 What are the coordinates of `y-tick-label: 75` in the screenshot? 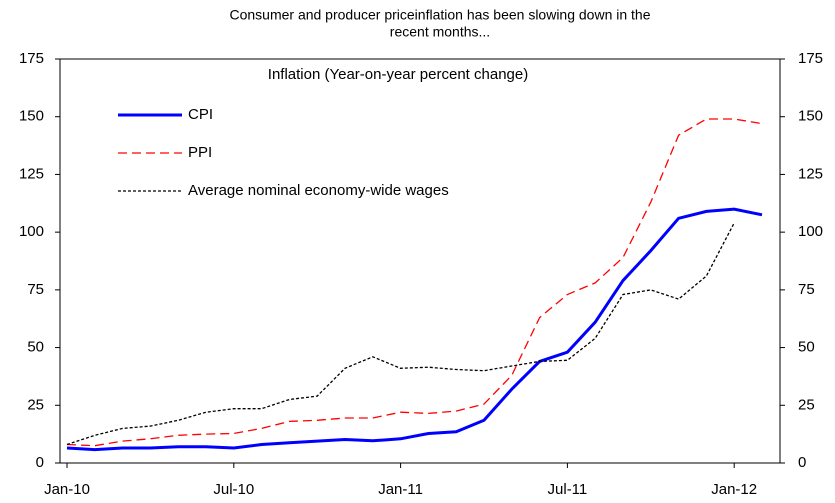 It's located at (35, 289).